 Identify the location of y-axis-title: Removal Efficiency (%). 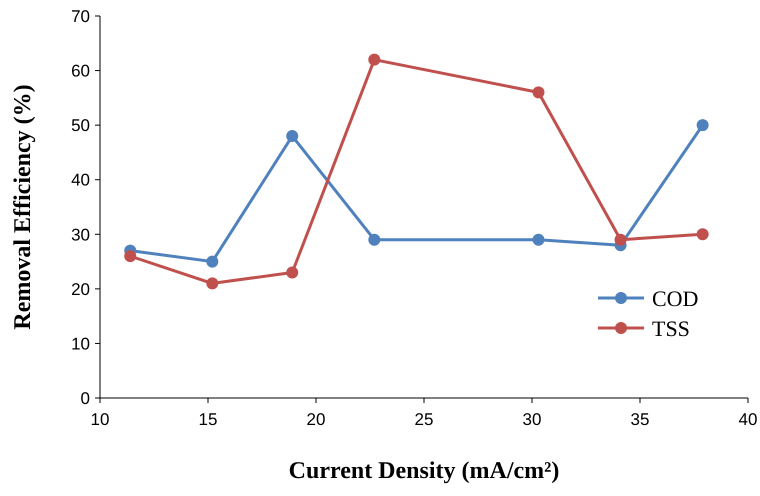
(23, 207).